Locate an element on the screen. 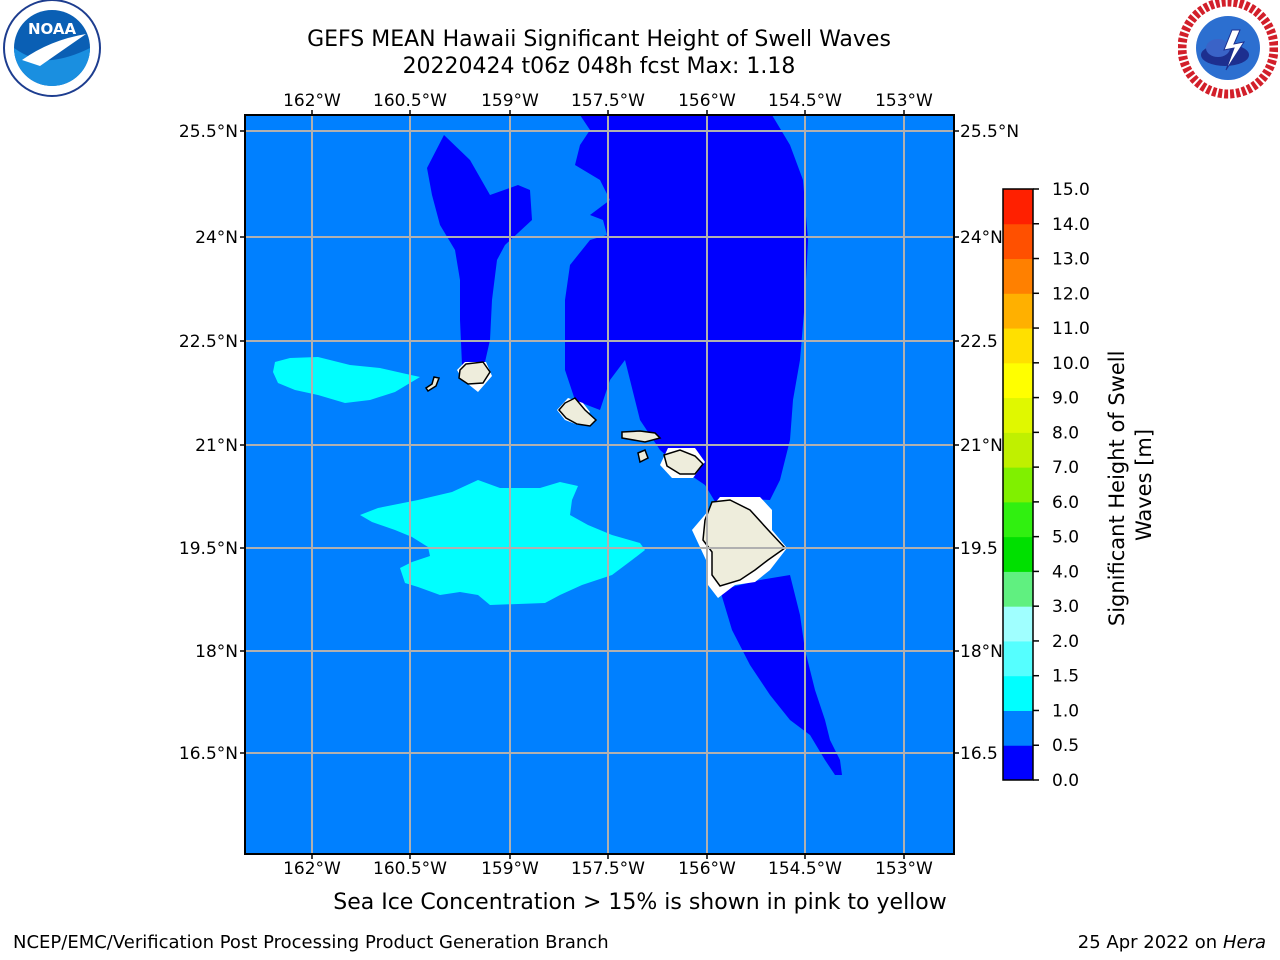 The image size is (1280, 960). footer-date: 25 Apr 2022 on Hera is located at coordinates (1172, 942).